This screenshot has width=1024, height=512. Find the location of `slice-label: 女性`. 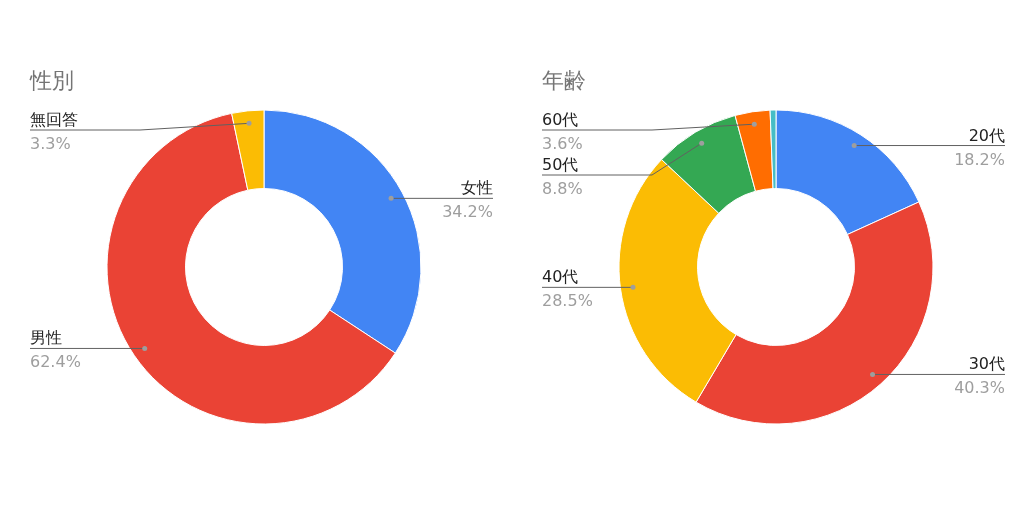

slice-label: 女性 is located at coordinates (477, 188).